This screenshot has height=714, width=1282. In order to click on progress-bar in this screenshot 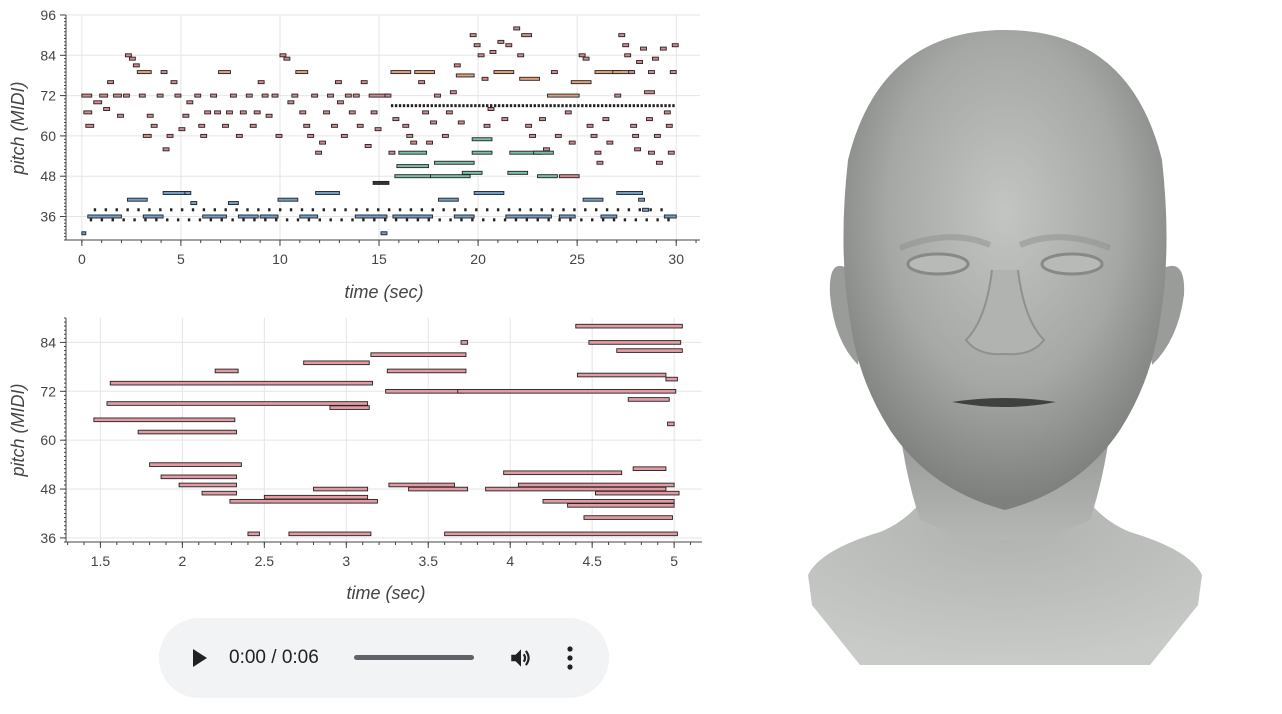, I will do `click(414, 657)`.